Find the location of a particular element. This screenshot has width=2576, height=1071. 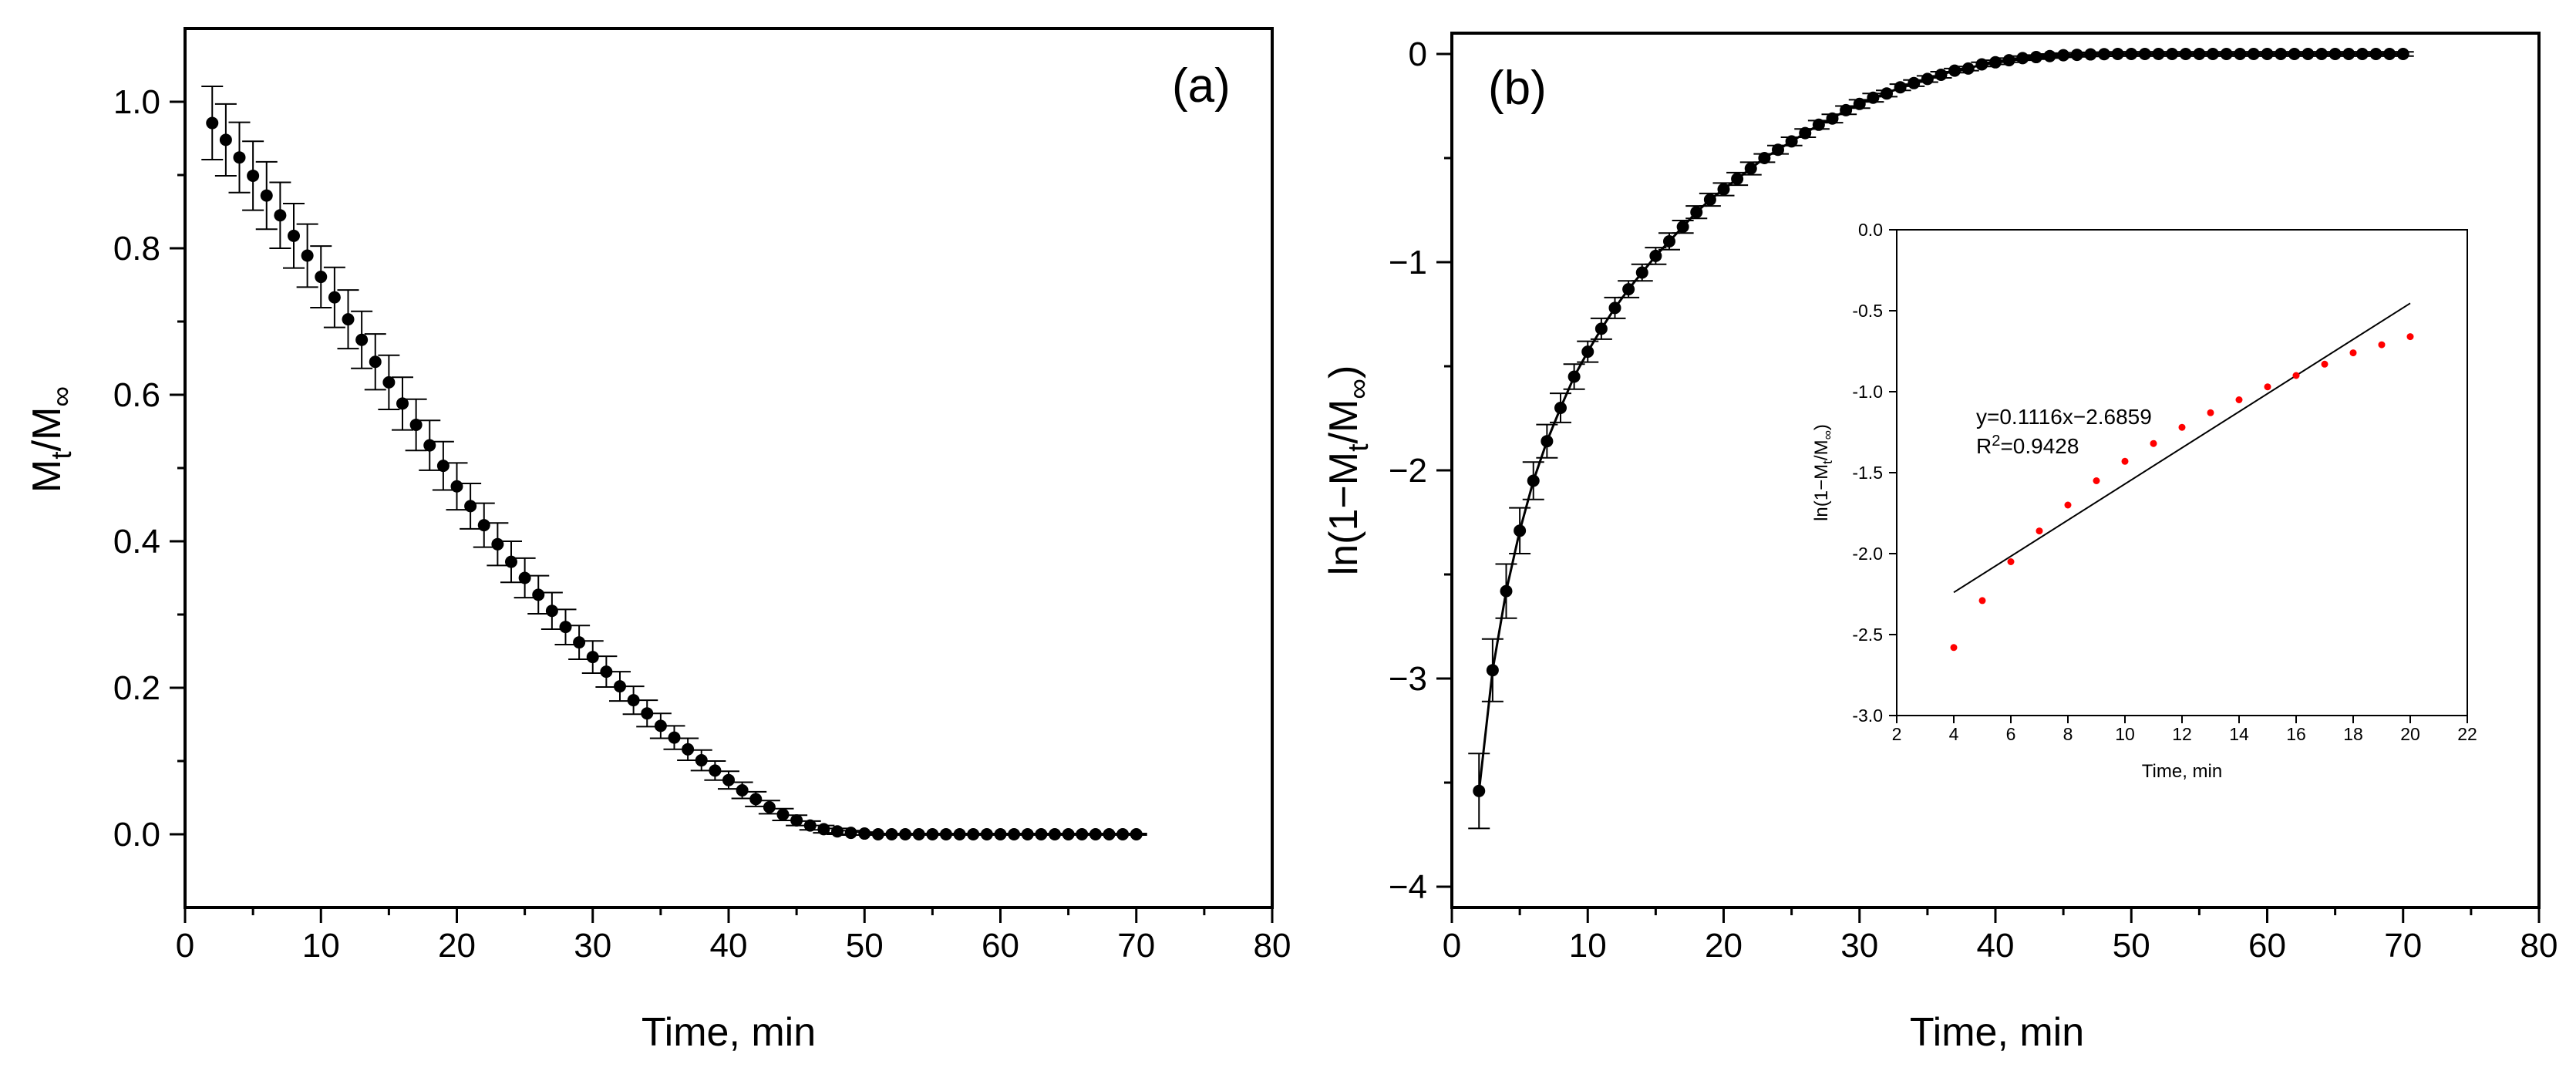

panel-a-x-tick-label: 80 is located at coordinates (1272, 946).